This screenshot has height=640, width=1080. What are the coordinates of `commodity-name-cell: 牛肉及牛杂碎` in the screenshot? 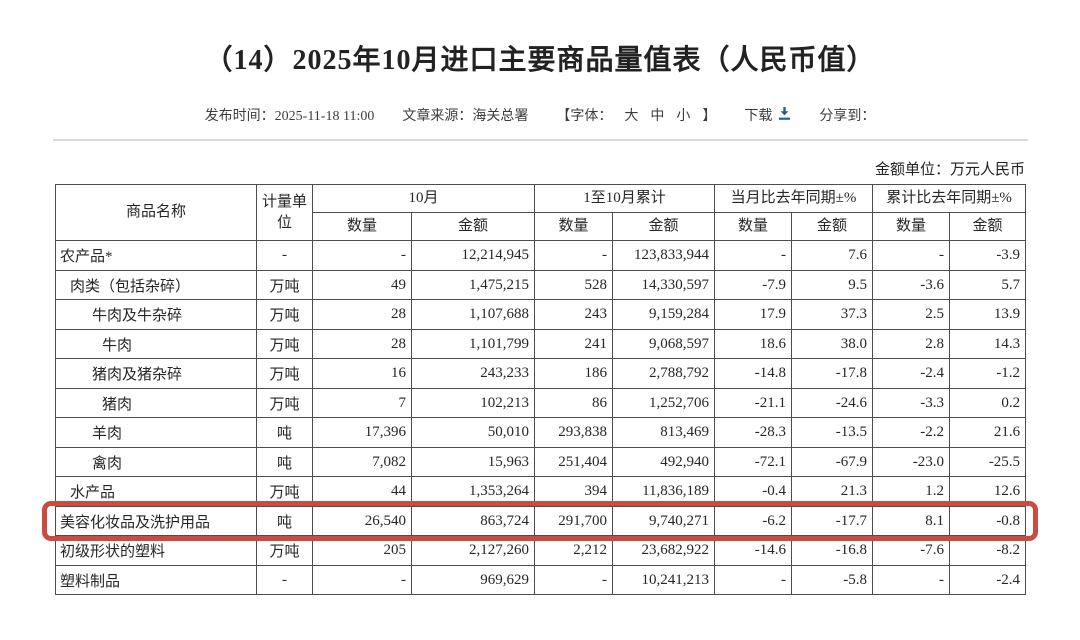 It's located at (156, 314).